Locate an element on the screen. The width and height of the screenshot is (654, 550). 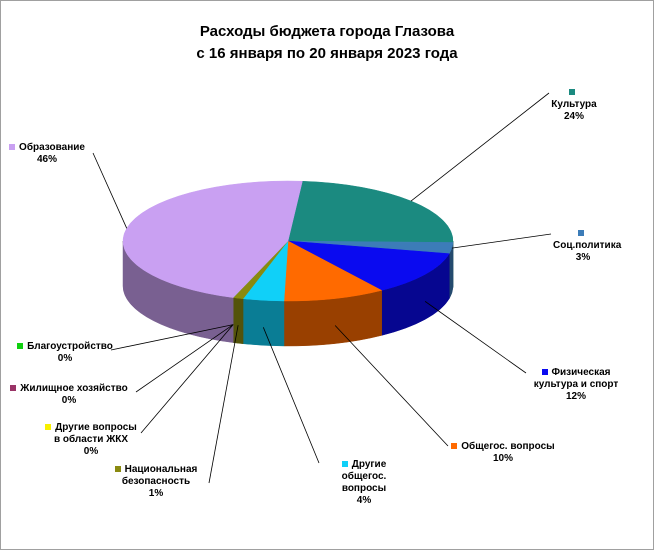
data-label: Культура 24% is located at coordinates (574, 105).